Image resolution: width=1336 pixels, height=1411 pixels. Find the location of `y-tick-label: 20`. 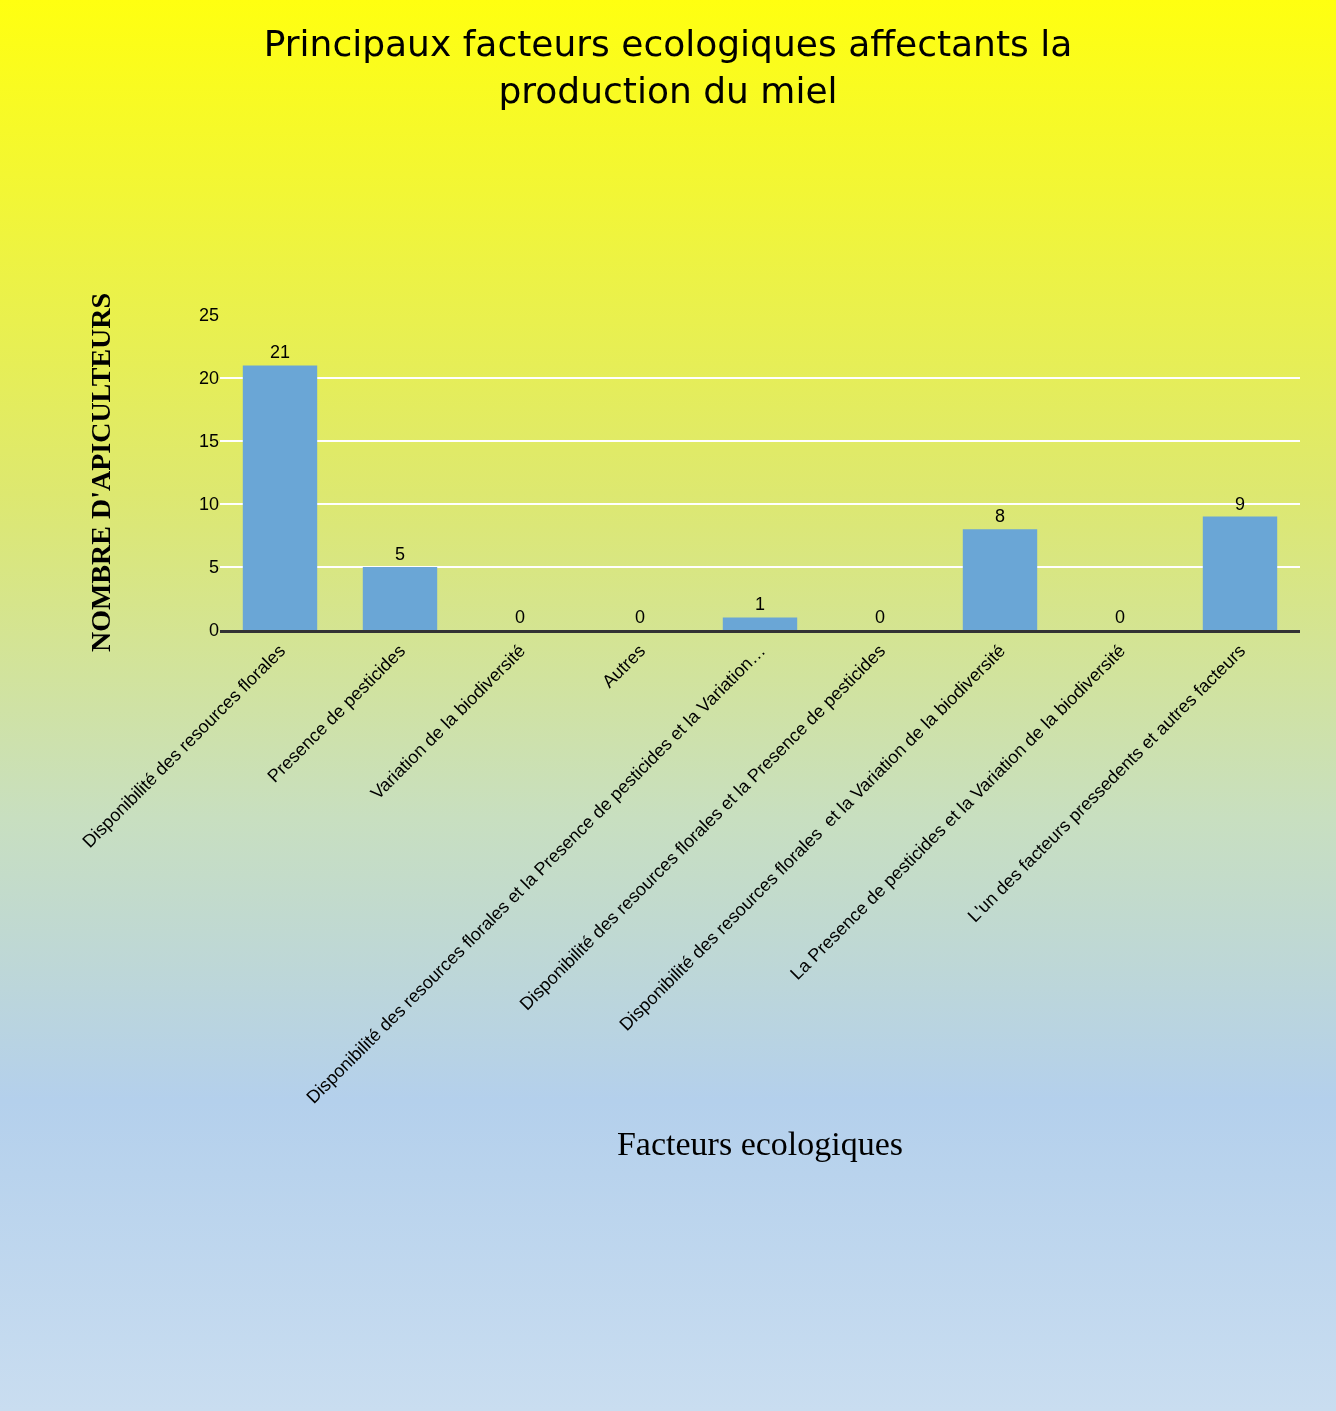

y-tick-label: 20 is located at coordinates (208, 378).